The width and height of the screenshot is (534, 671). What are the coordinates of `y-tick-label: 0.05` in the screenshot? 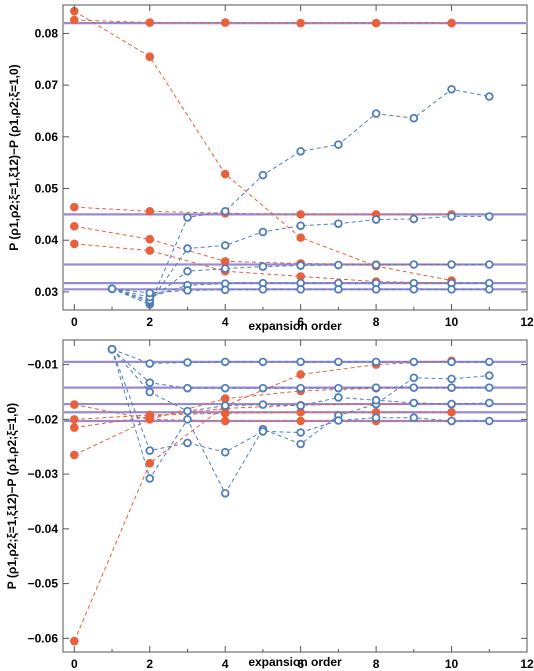 It's located at (47, 189).